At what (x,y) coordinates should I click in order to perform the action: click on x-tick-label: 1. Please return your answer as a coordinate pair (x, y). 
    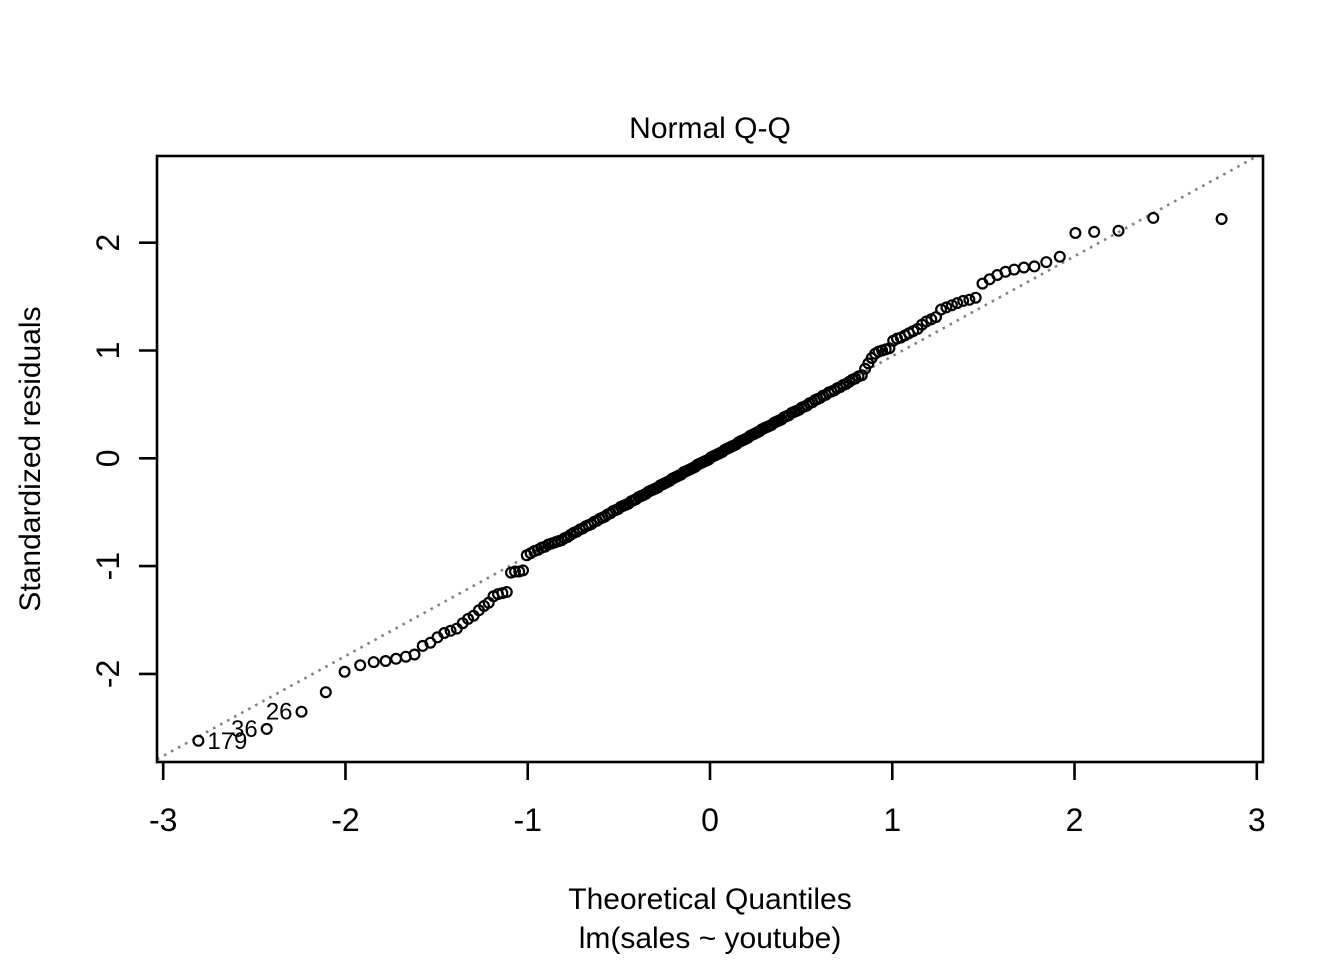
    Looking at the image, I should click on (892, 820).